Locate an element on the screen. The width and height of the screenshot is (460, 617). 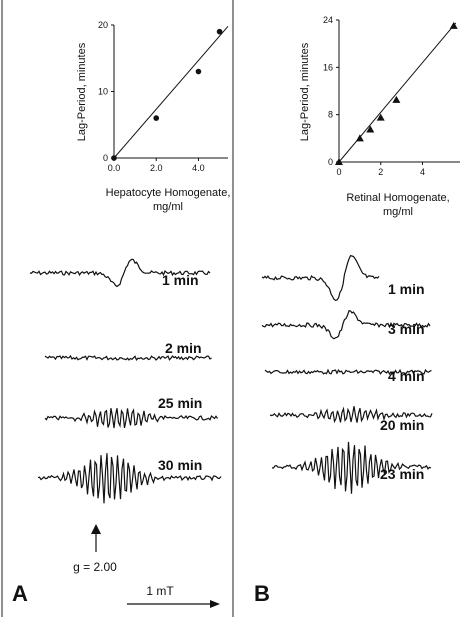
scale-bar: 1 mT is located at coordinates (173, 596).